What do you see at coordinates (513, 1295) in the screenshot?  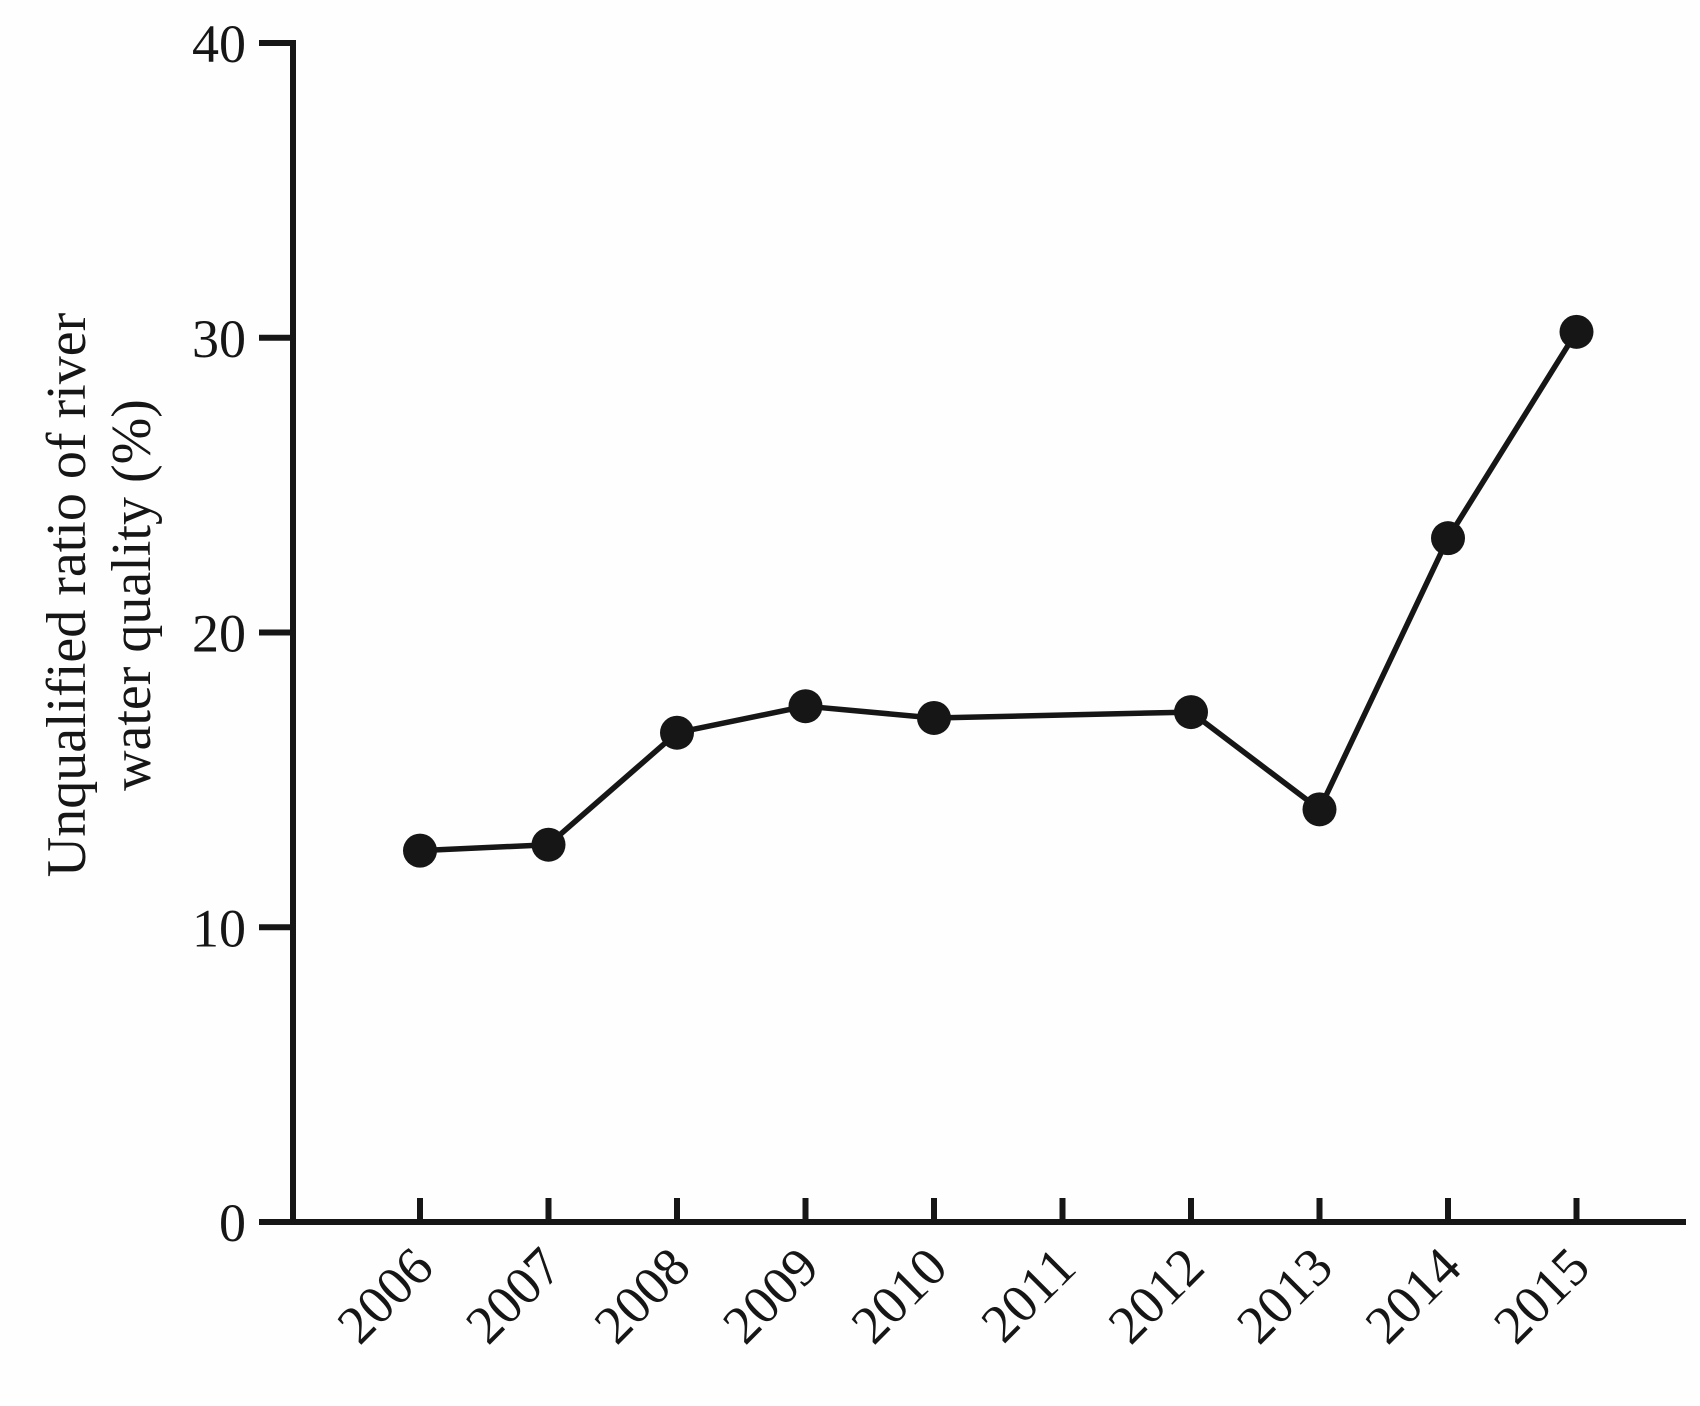 I see `x-tick-label: 2007` at bounding box center [513, 1295].